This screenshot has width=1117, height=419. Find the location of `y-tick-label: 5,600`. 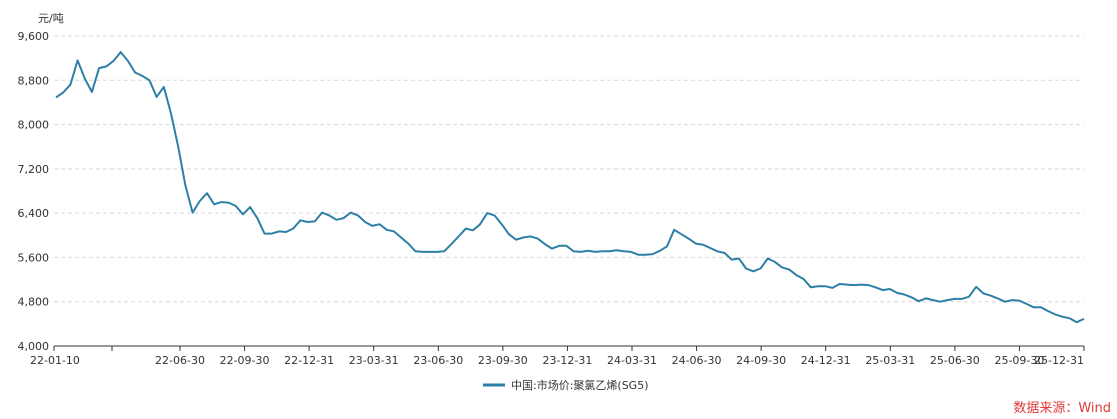

y-tick-label: 5,600 is located at coordinates (34, 257).